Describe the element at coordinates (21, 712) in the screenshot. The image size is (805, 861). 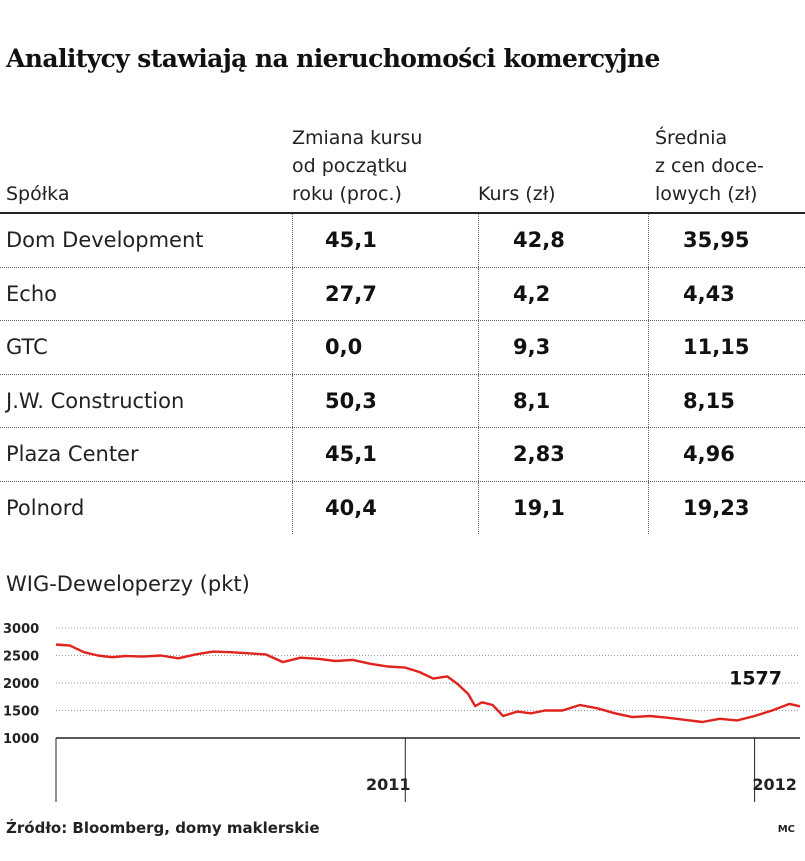
I see `y-tick-label: 1500` at that location.